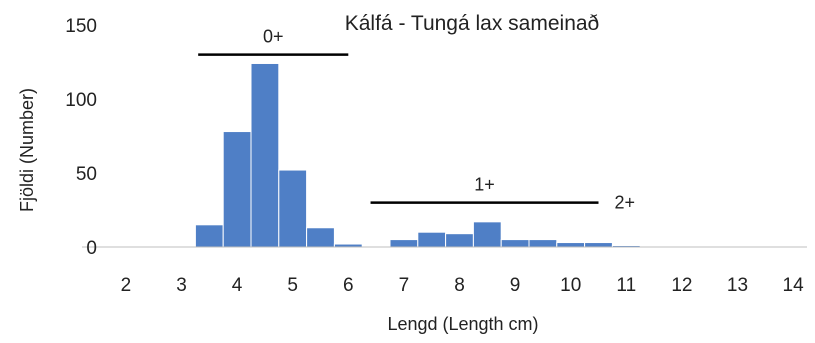 This screenshot has width=815, height=343. I want to click on bar-3.5, so click(209, 236).